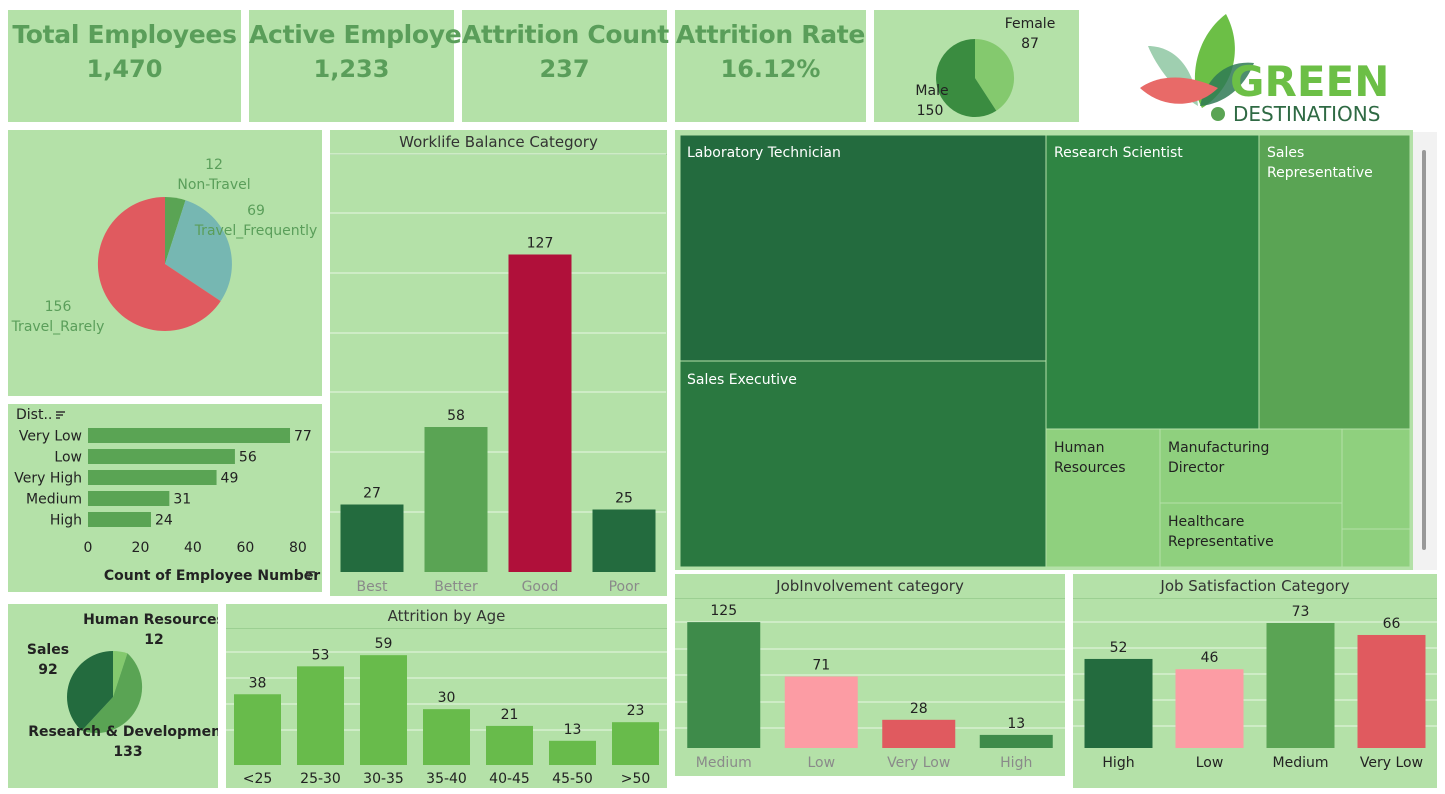 The width and height of the screenshot is (1445, 794). Describe the element at coordinates (863, 248) in the screenshot. I see `treemap-cell-lab-tech` at that location.